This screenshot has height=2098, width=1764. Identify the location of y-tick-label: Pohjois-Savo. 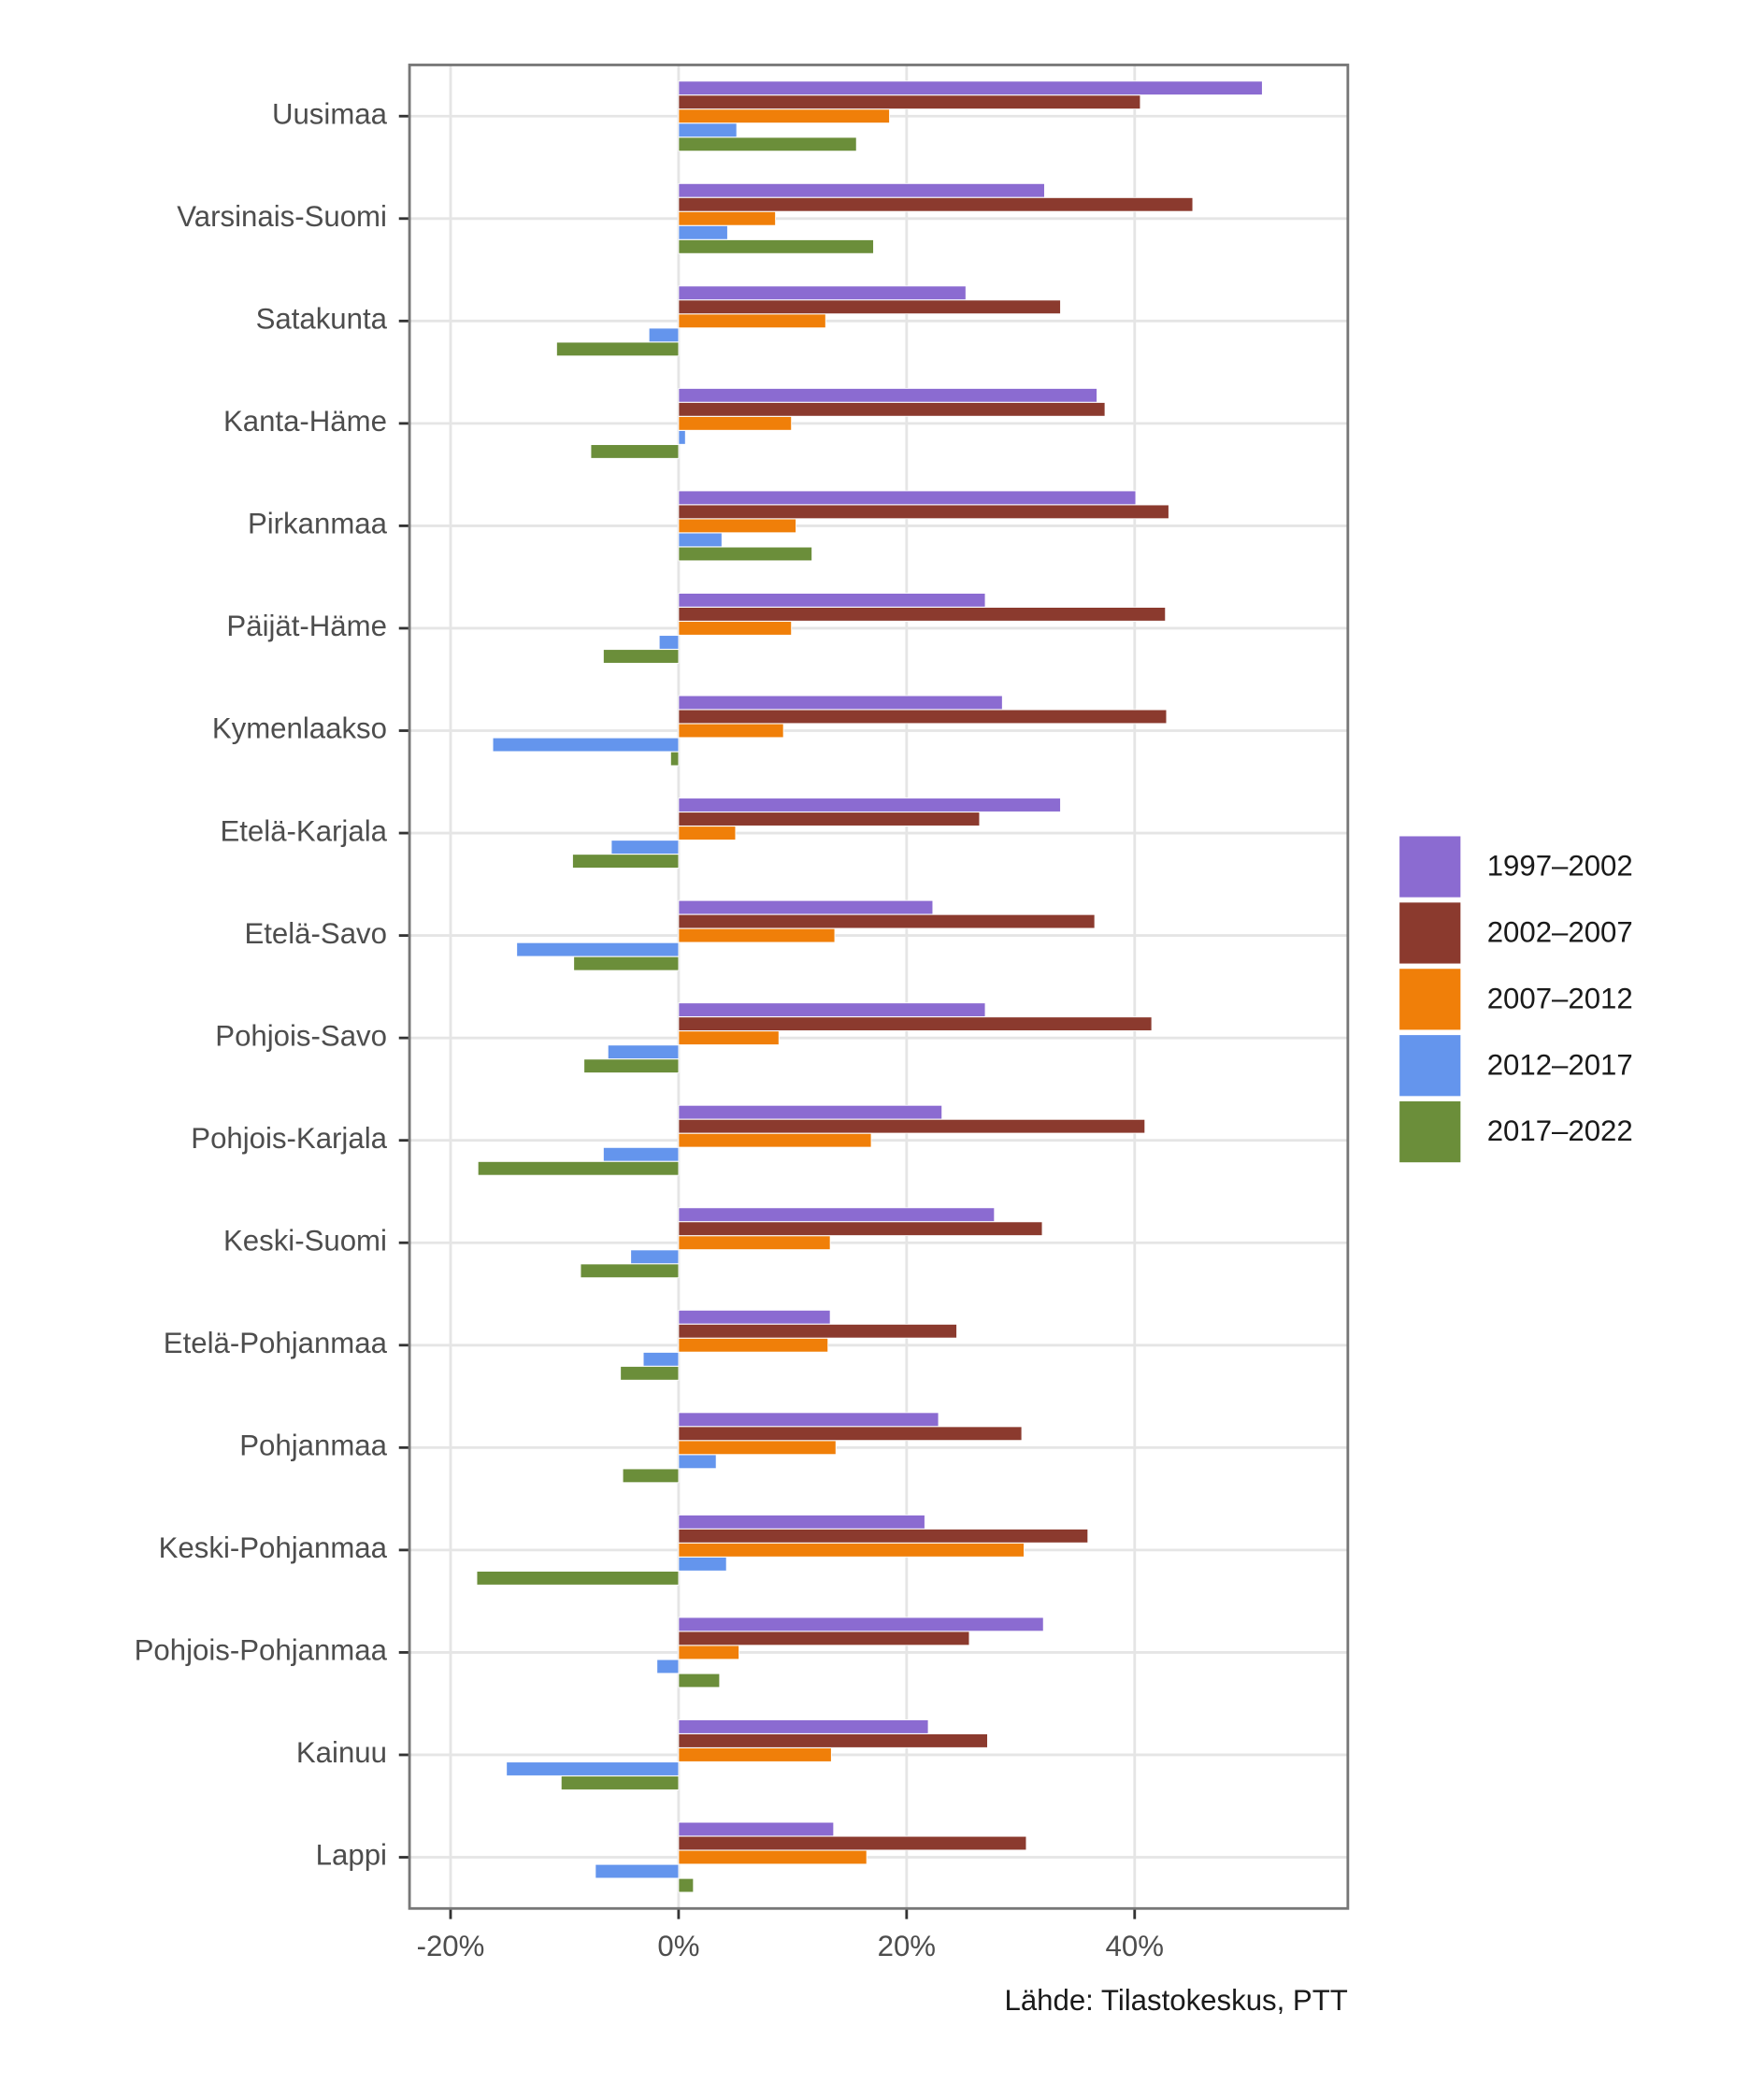
(301, 1035).